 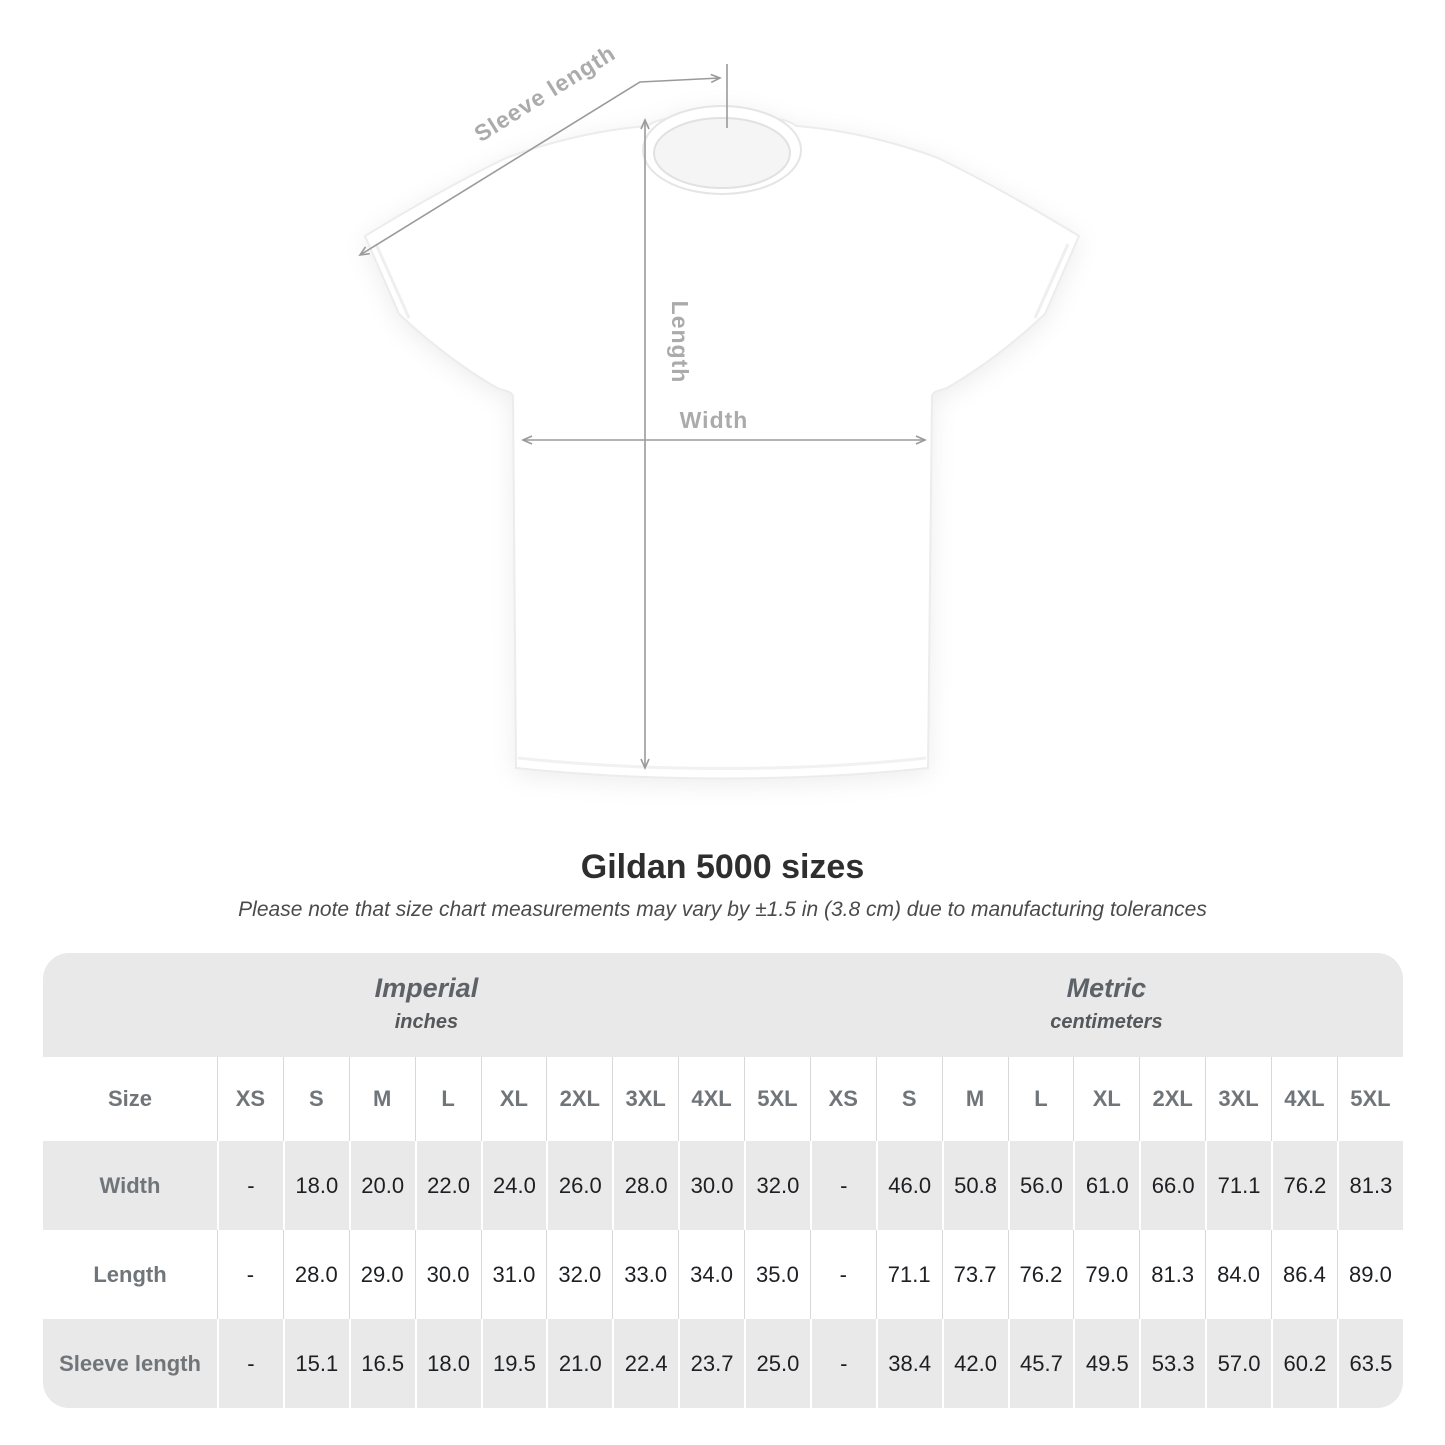 I want to click on metric-subtitle: centimeters, so click(x=1106, y=1022).